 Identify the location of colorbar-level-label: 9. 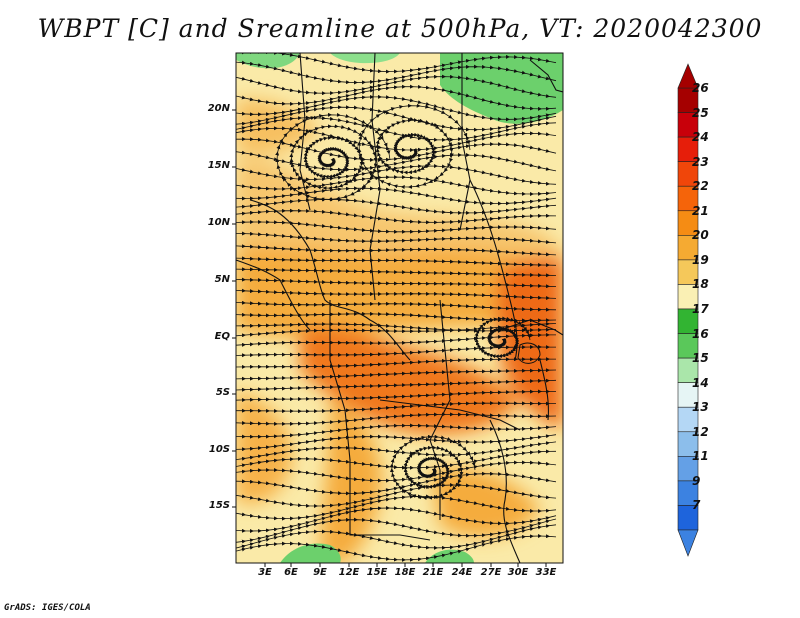
(696, 480).